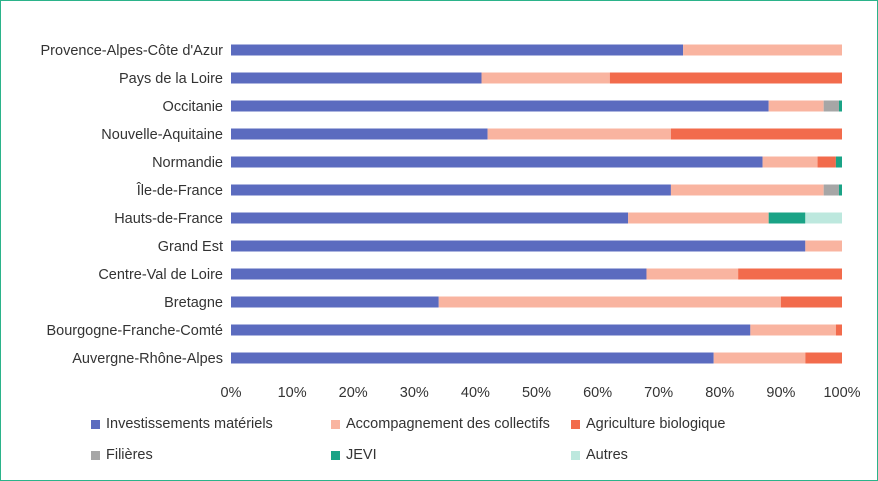  I want to click on x-tick-label: 90%, so click(780, 393).